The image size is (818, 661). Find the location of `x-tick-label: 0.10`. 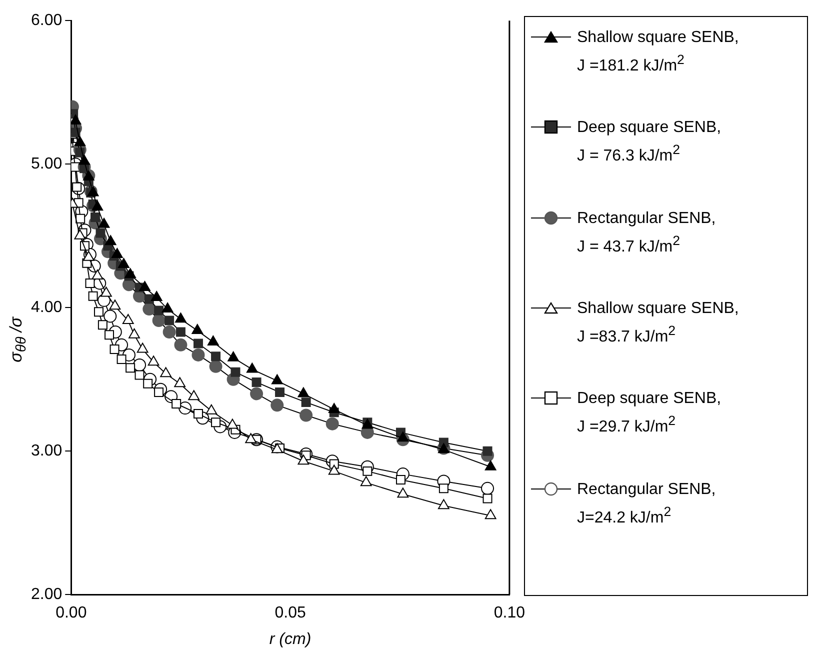

x-tick-label: 0.10 is located at coordinates (510, 613).